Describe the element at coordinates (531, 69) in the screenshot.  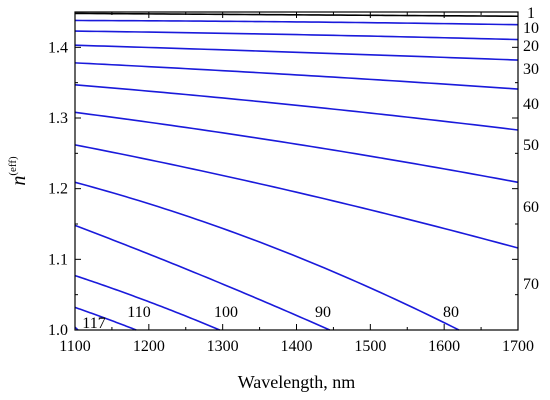
I see `series-label-30: 30` at that location.